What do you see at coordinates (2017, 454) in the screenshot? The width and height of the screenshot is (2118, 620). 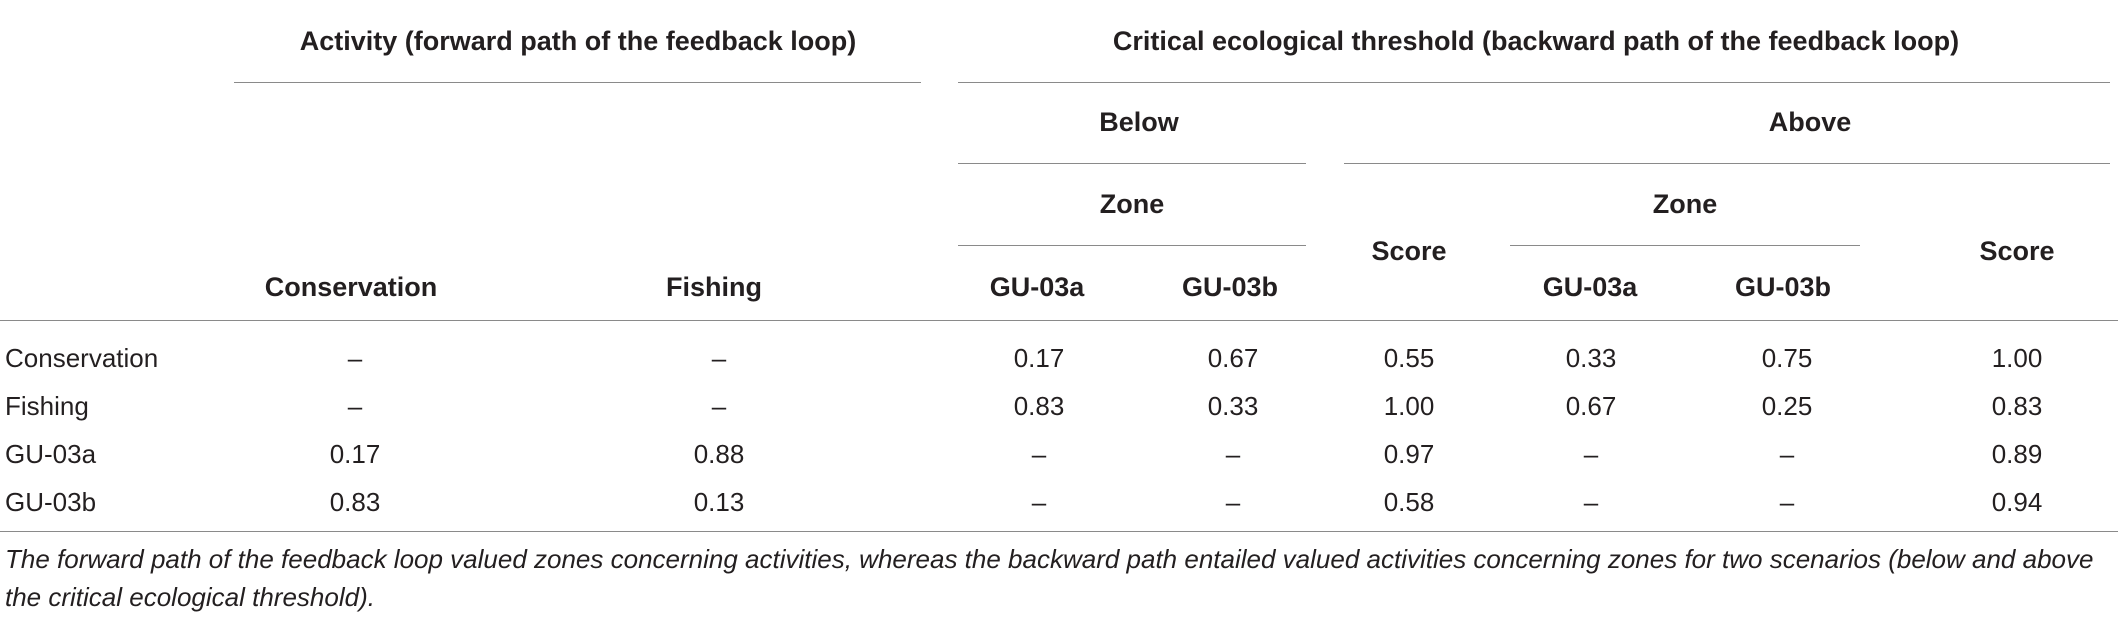 I see `table-cell: 0.89` at bounding box center [2017, 454].